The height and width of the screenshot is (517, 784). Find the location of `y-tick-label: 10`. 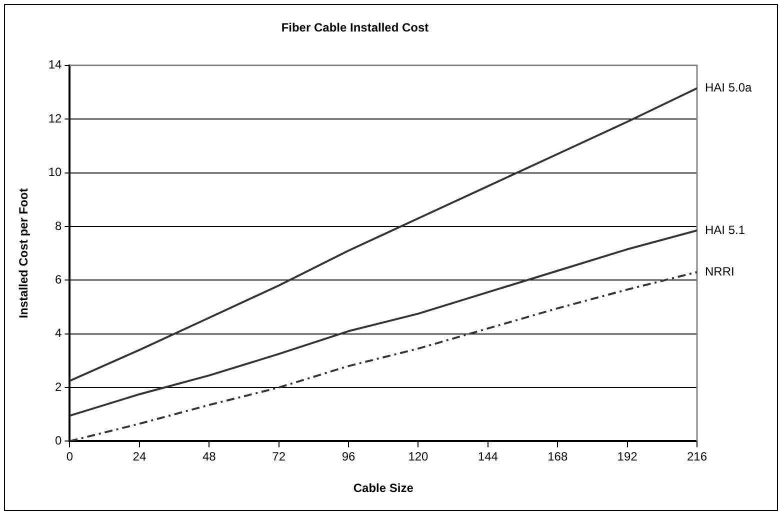

y-tick-label: 10 is located at coordinates (55, 172).